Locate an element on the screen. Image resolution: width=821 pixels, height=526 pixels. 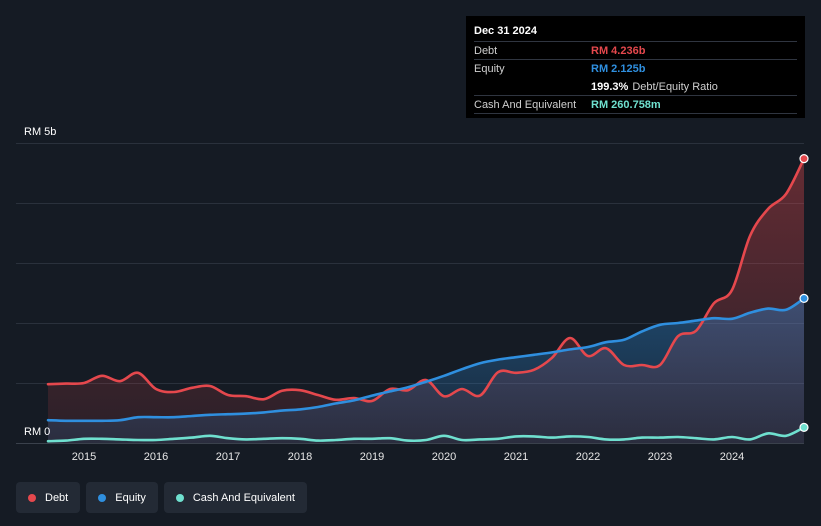
tooltip-row-debt: Debt RM 4.236b is located at coordinates (635, 50).